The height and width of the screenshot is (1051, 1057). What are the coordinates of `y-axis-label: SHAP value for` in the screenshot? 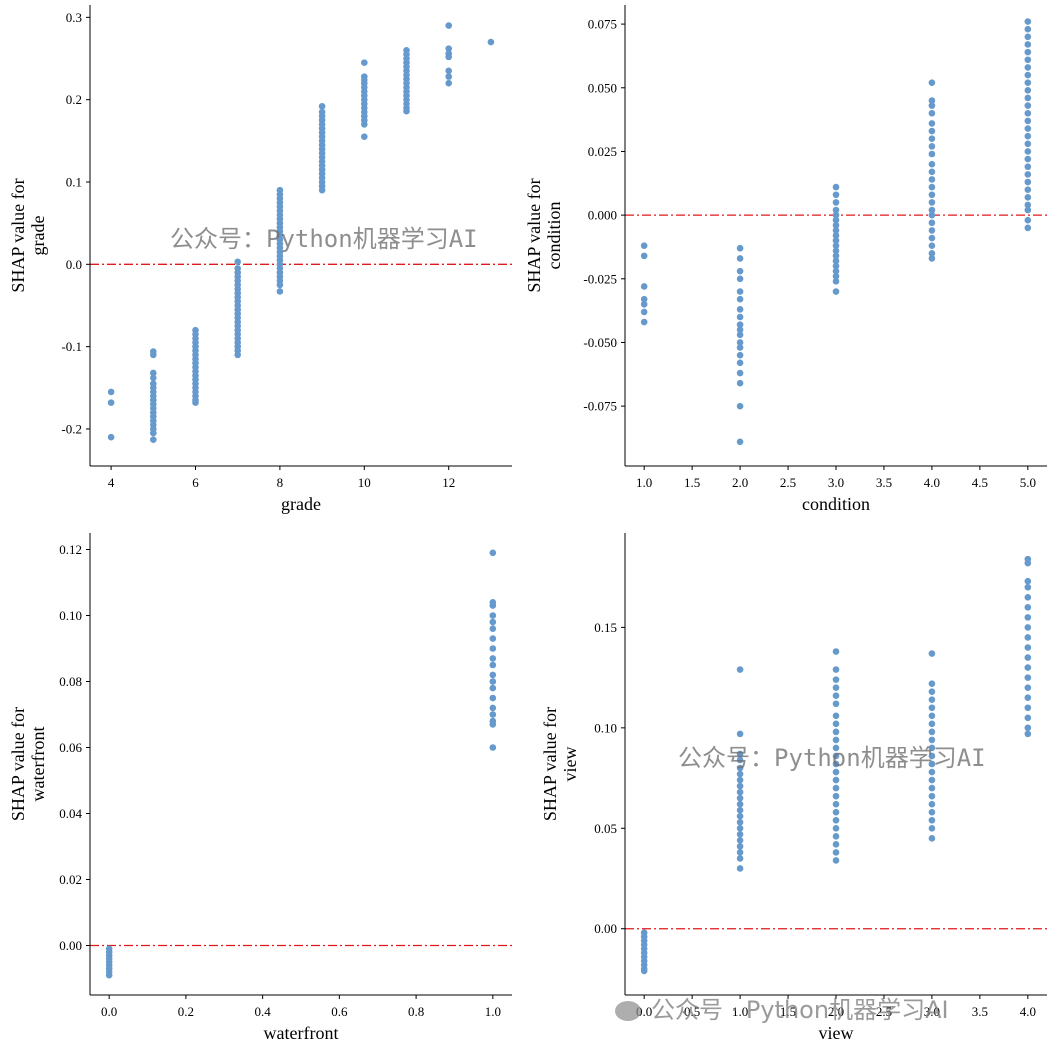 It's located at (550, 764).